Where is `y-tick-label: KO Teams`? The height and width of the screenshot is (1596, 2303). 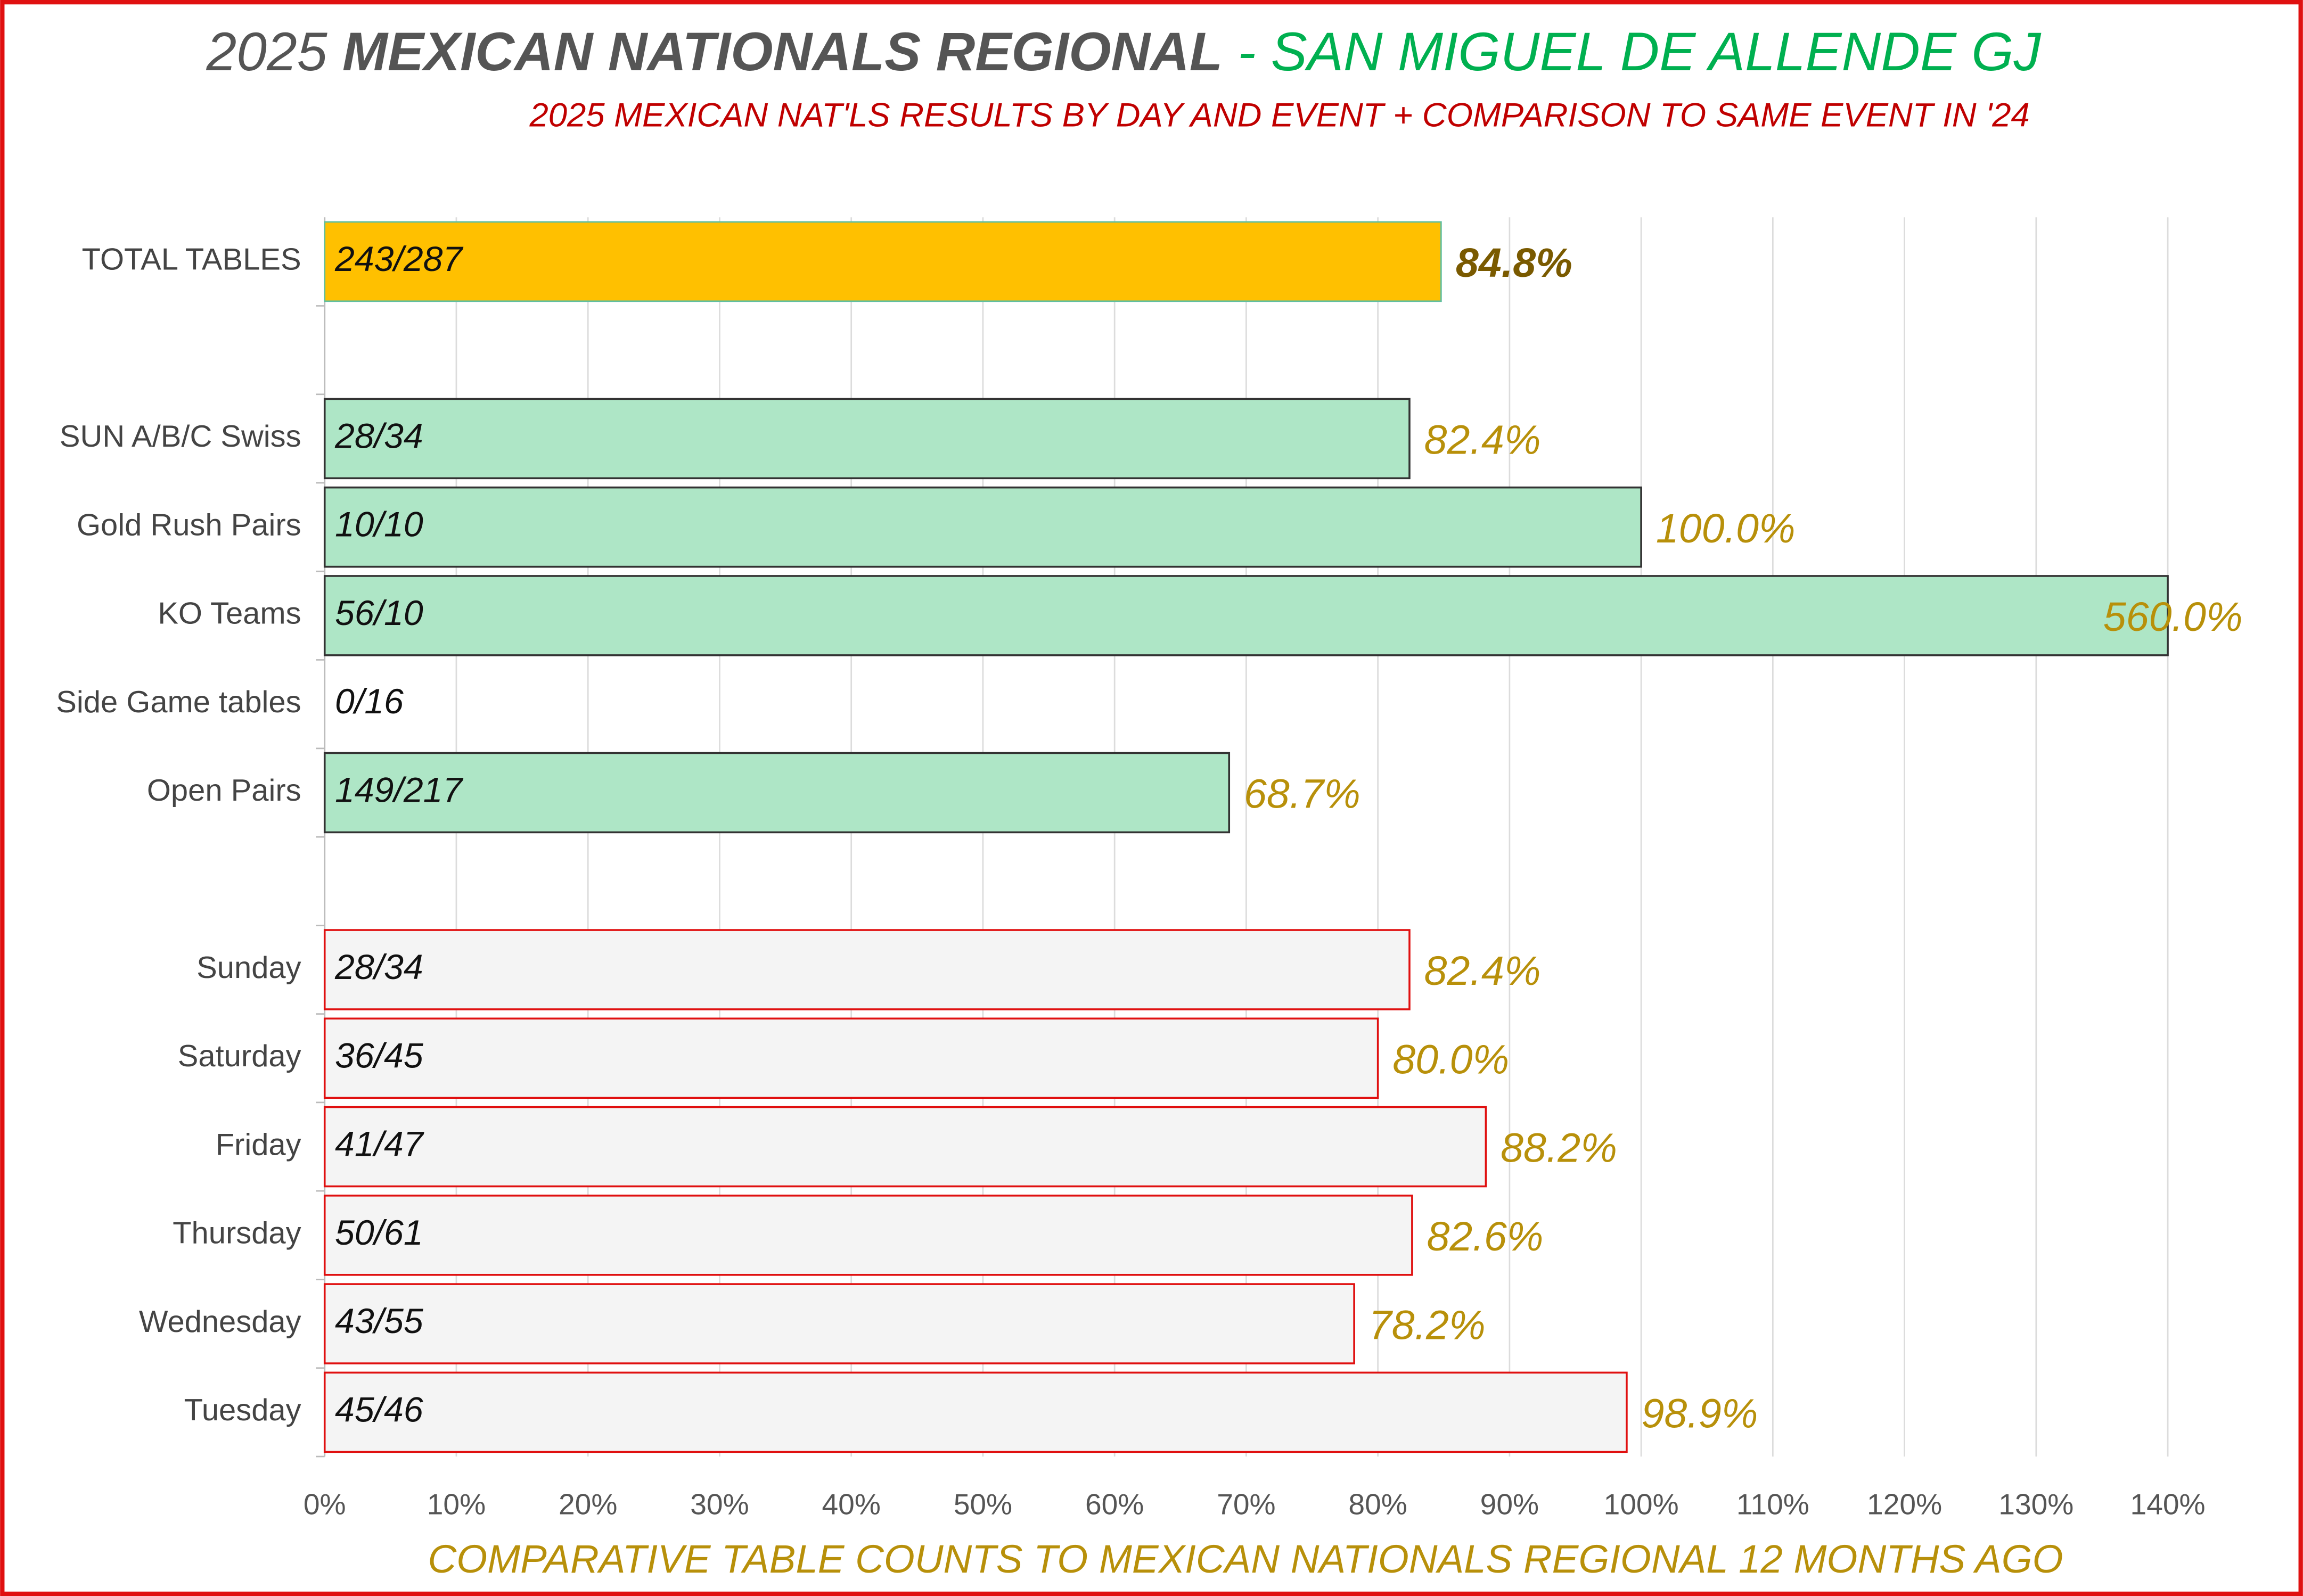
y-tick-label: KO Teams is located at coordinates (230, 614).